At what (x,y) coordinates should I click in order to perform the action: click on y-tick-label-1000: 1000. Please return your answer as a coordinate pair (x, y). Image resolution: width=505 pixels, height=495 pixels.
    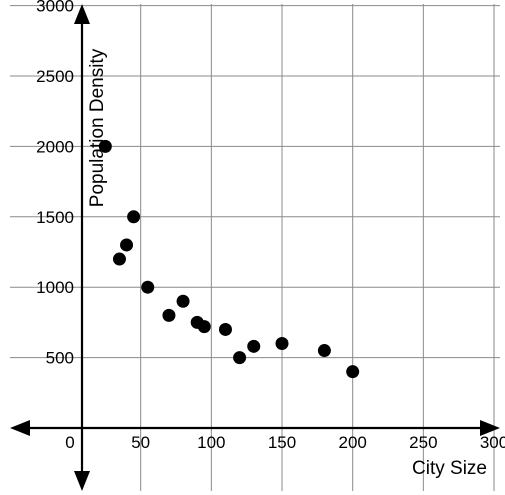
    Looking at the image, I should click on (55, 287).